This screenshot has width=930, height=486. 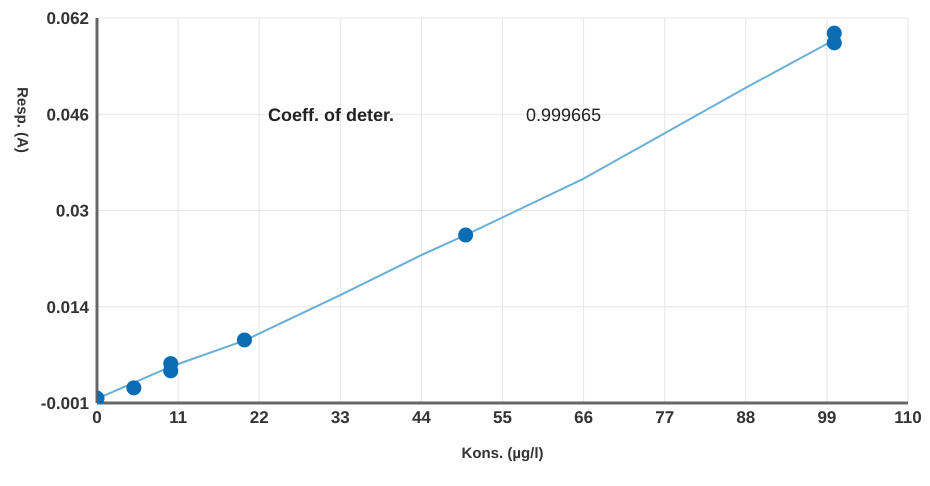 What do you see at coordinates (746, 418) in the screenshot?
I see `x-tick-label: 88` at bounding box center [746, 418].